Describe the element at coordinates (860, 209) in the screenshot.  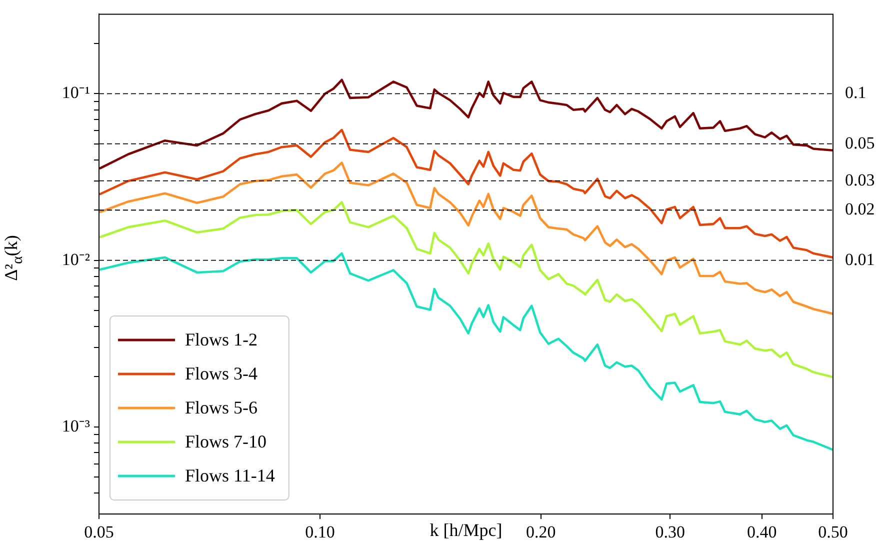
I see `ref-line-label: 0.02` at that location.